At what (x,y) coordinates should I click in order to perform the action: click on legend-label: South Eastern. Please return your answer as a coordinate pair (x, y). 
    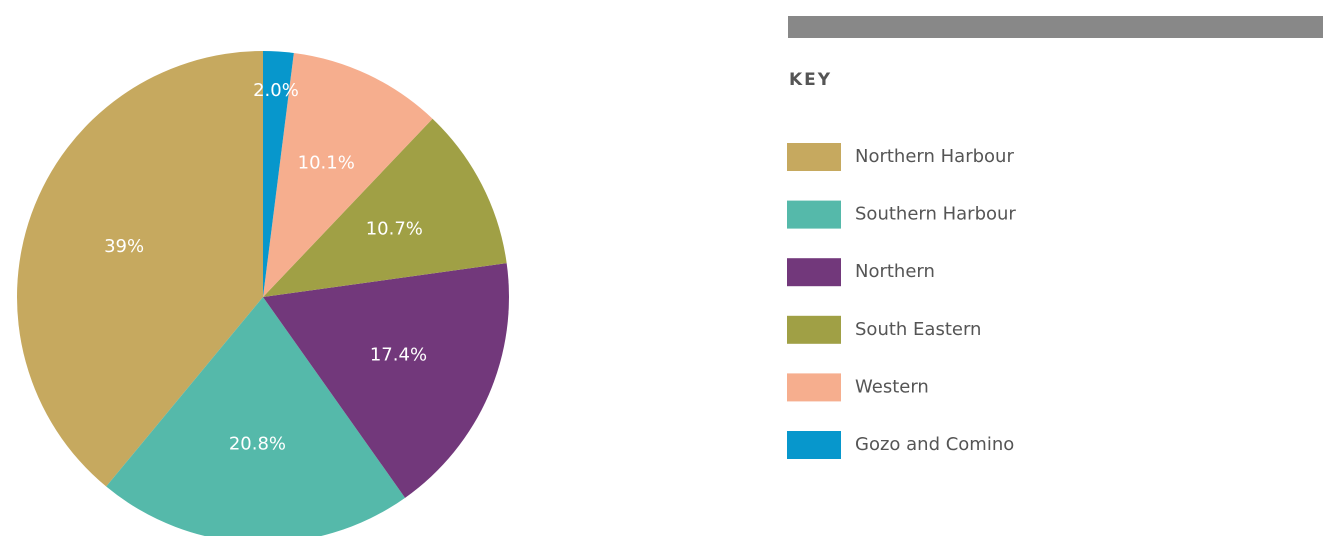
    Looking at the image, I should click on (918, 329).